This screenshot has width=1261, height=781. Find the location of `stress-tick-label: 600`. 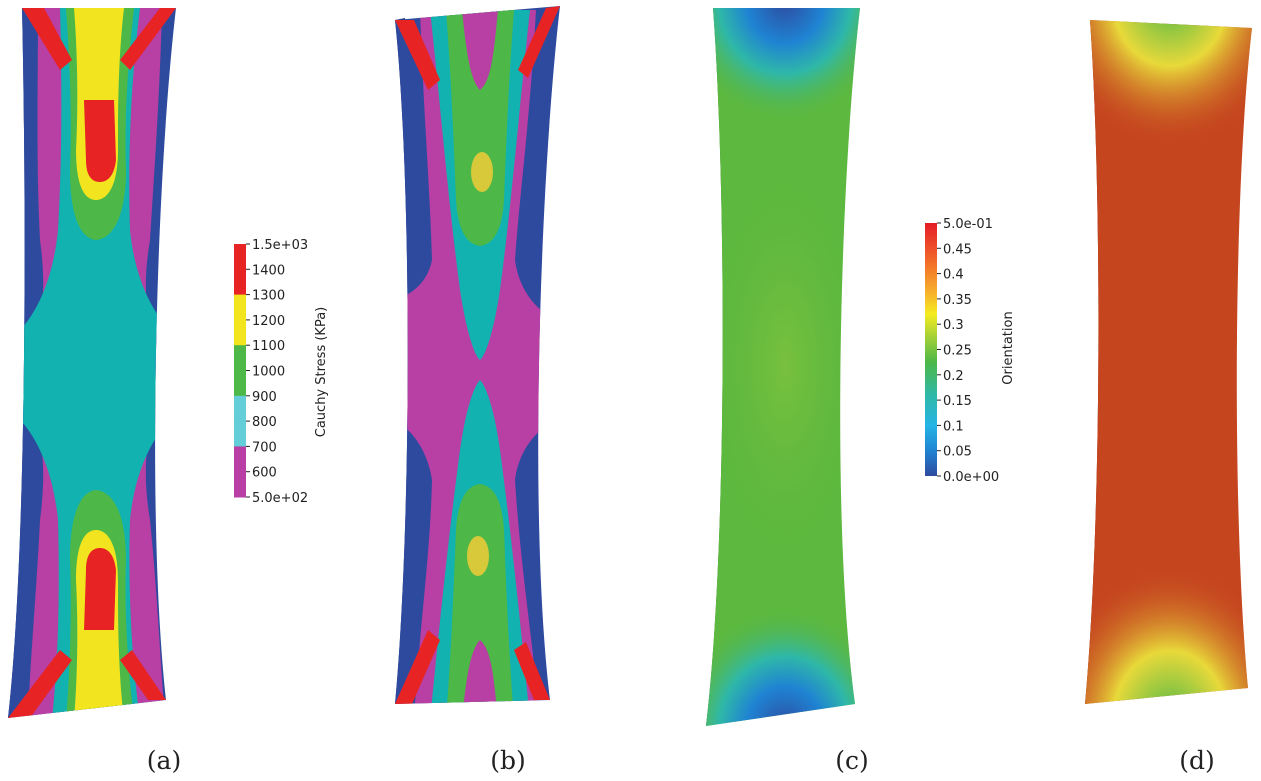

stress-tick-label: 600 is located at coordinates (264, 473).